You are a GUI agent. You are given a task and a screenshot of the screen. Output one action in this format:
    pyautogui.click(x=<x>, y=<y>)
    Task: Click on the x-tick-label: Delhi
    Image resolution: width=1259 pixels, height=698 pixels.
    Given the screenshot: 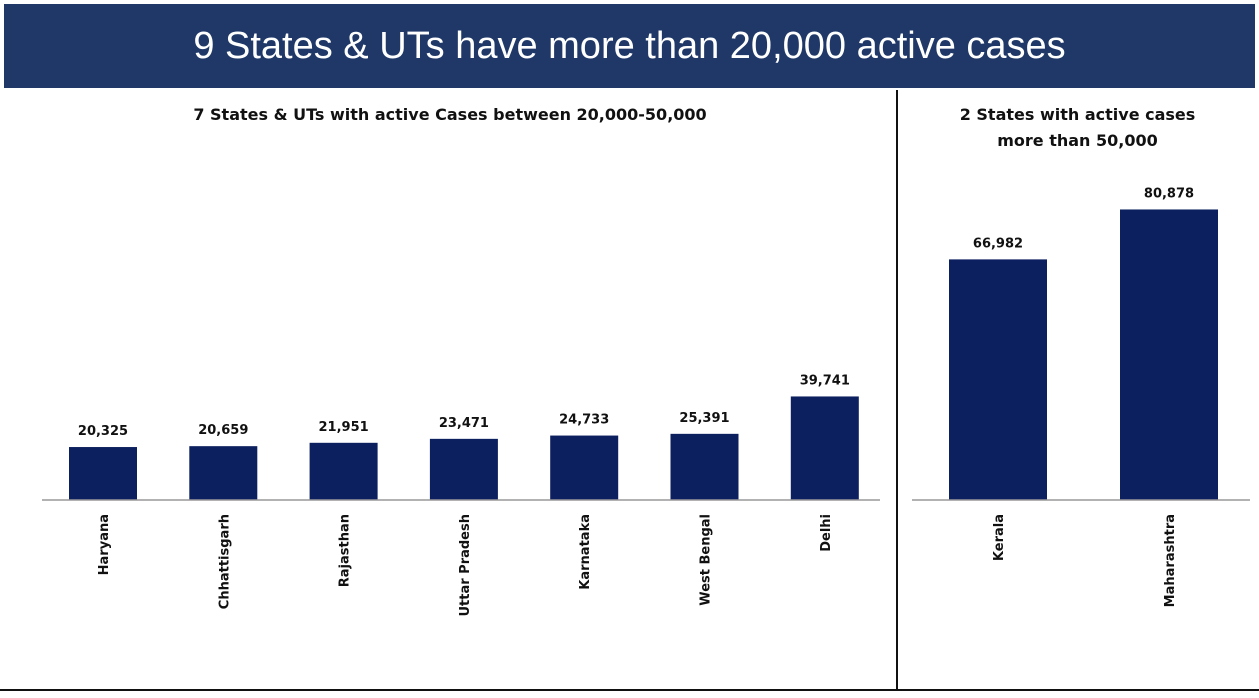 What is the action you would take?
    pyautogui.click(x=826, y=533)
    